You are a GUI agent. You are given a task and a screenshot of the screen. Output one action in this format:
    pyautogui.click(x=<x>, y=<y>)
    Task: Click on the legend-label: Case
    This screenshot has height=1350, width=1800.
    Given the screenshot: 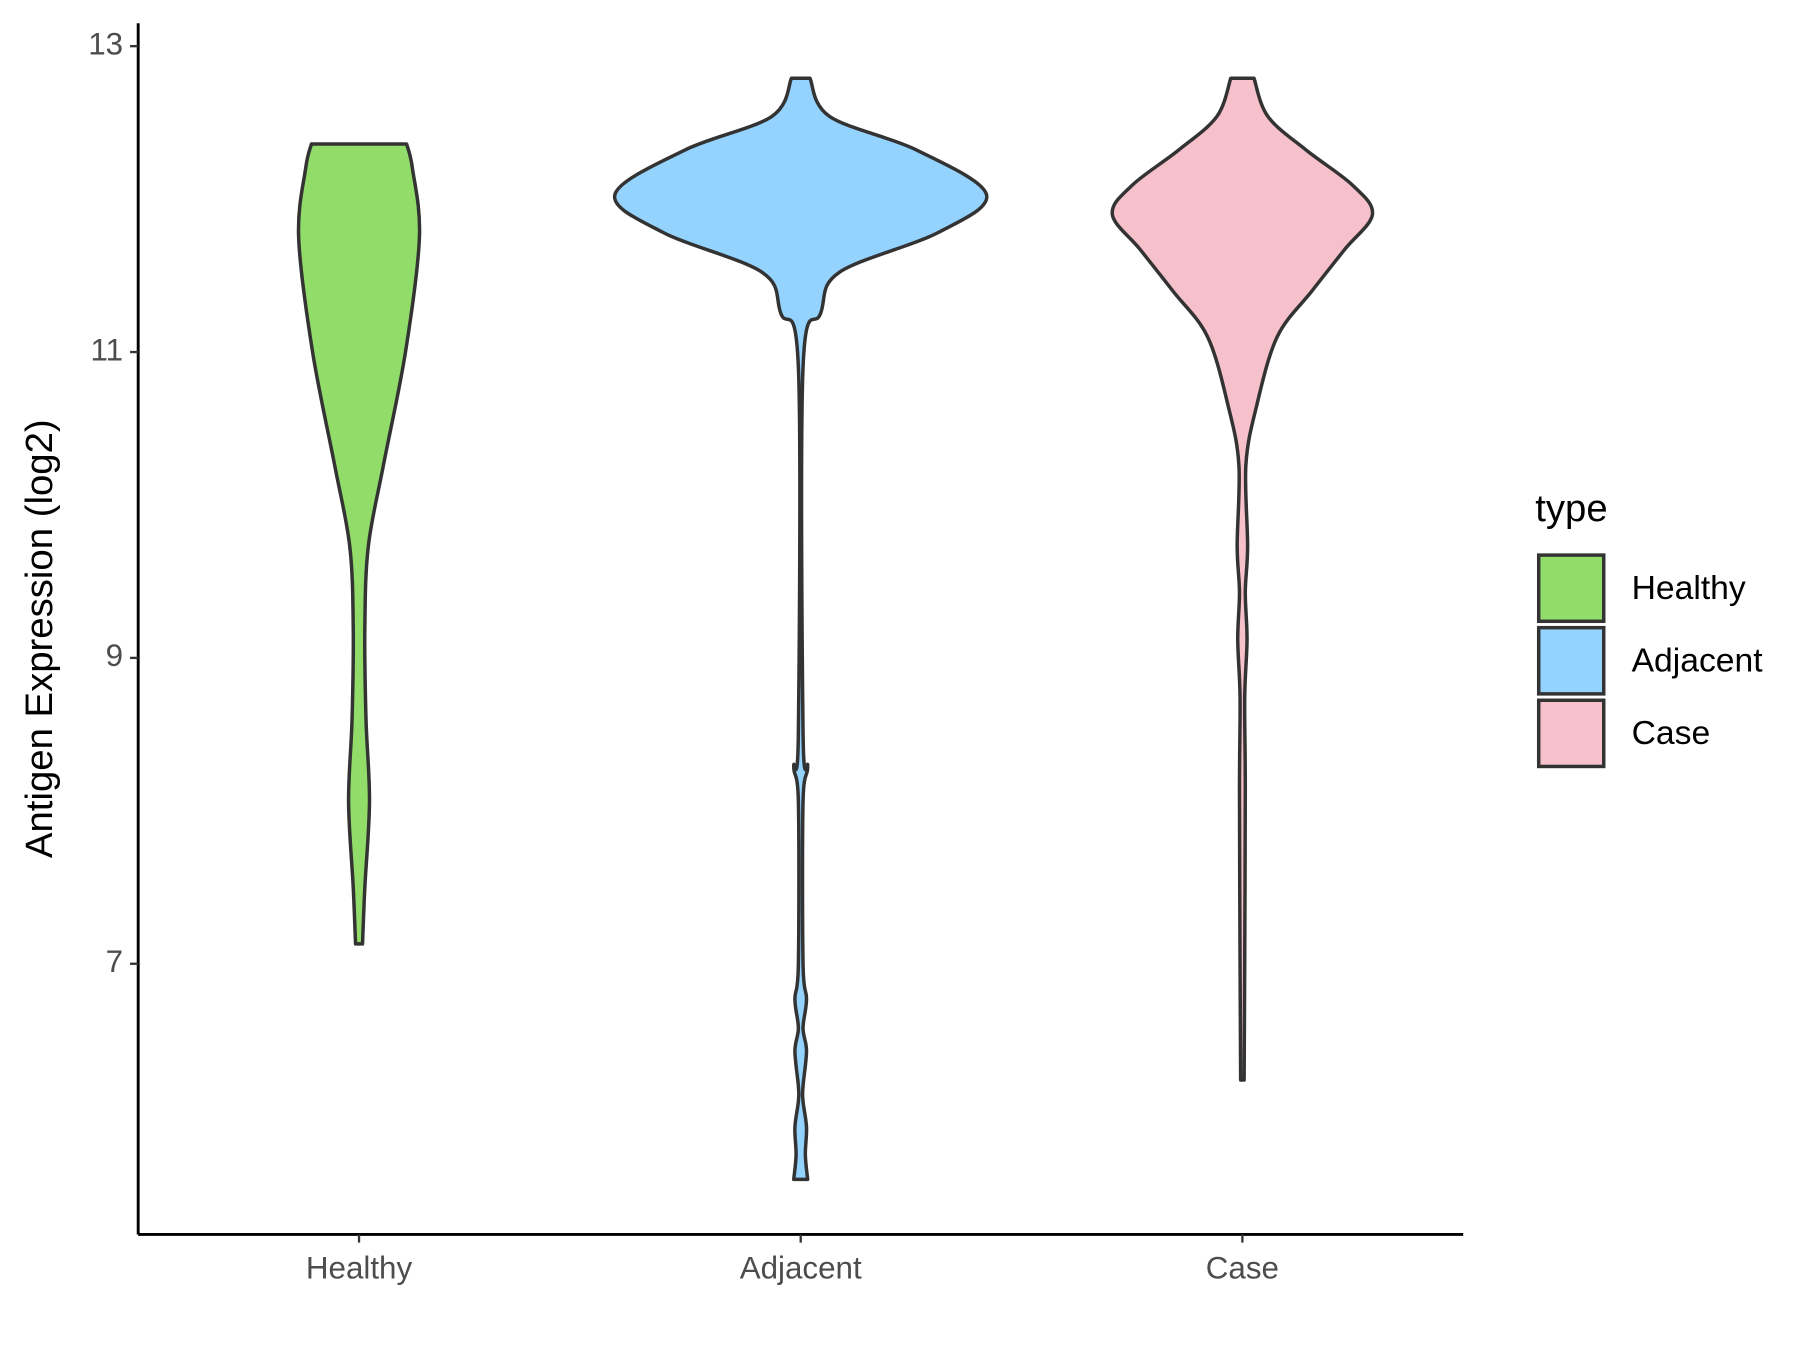 What is the action you would take?
    pyautogui.click(x=1671, y=733)
    